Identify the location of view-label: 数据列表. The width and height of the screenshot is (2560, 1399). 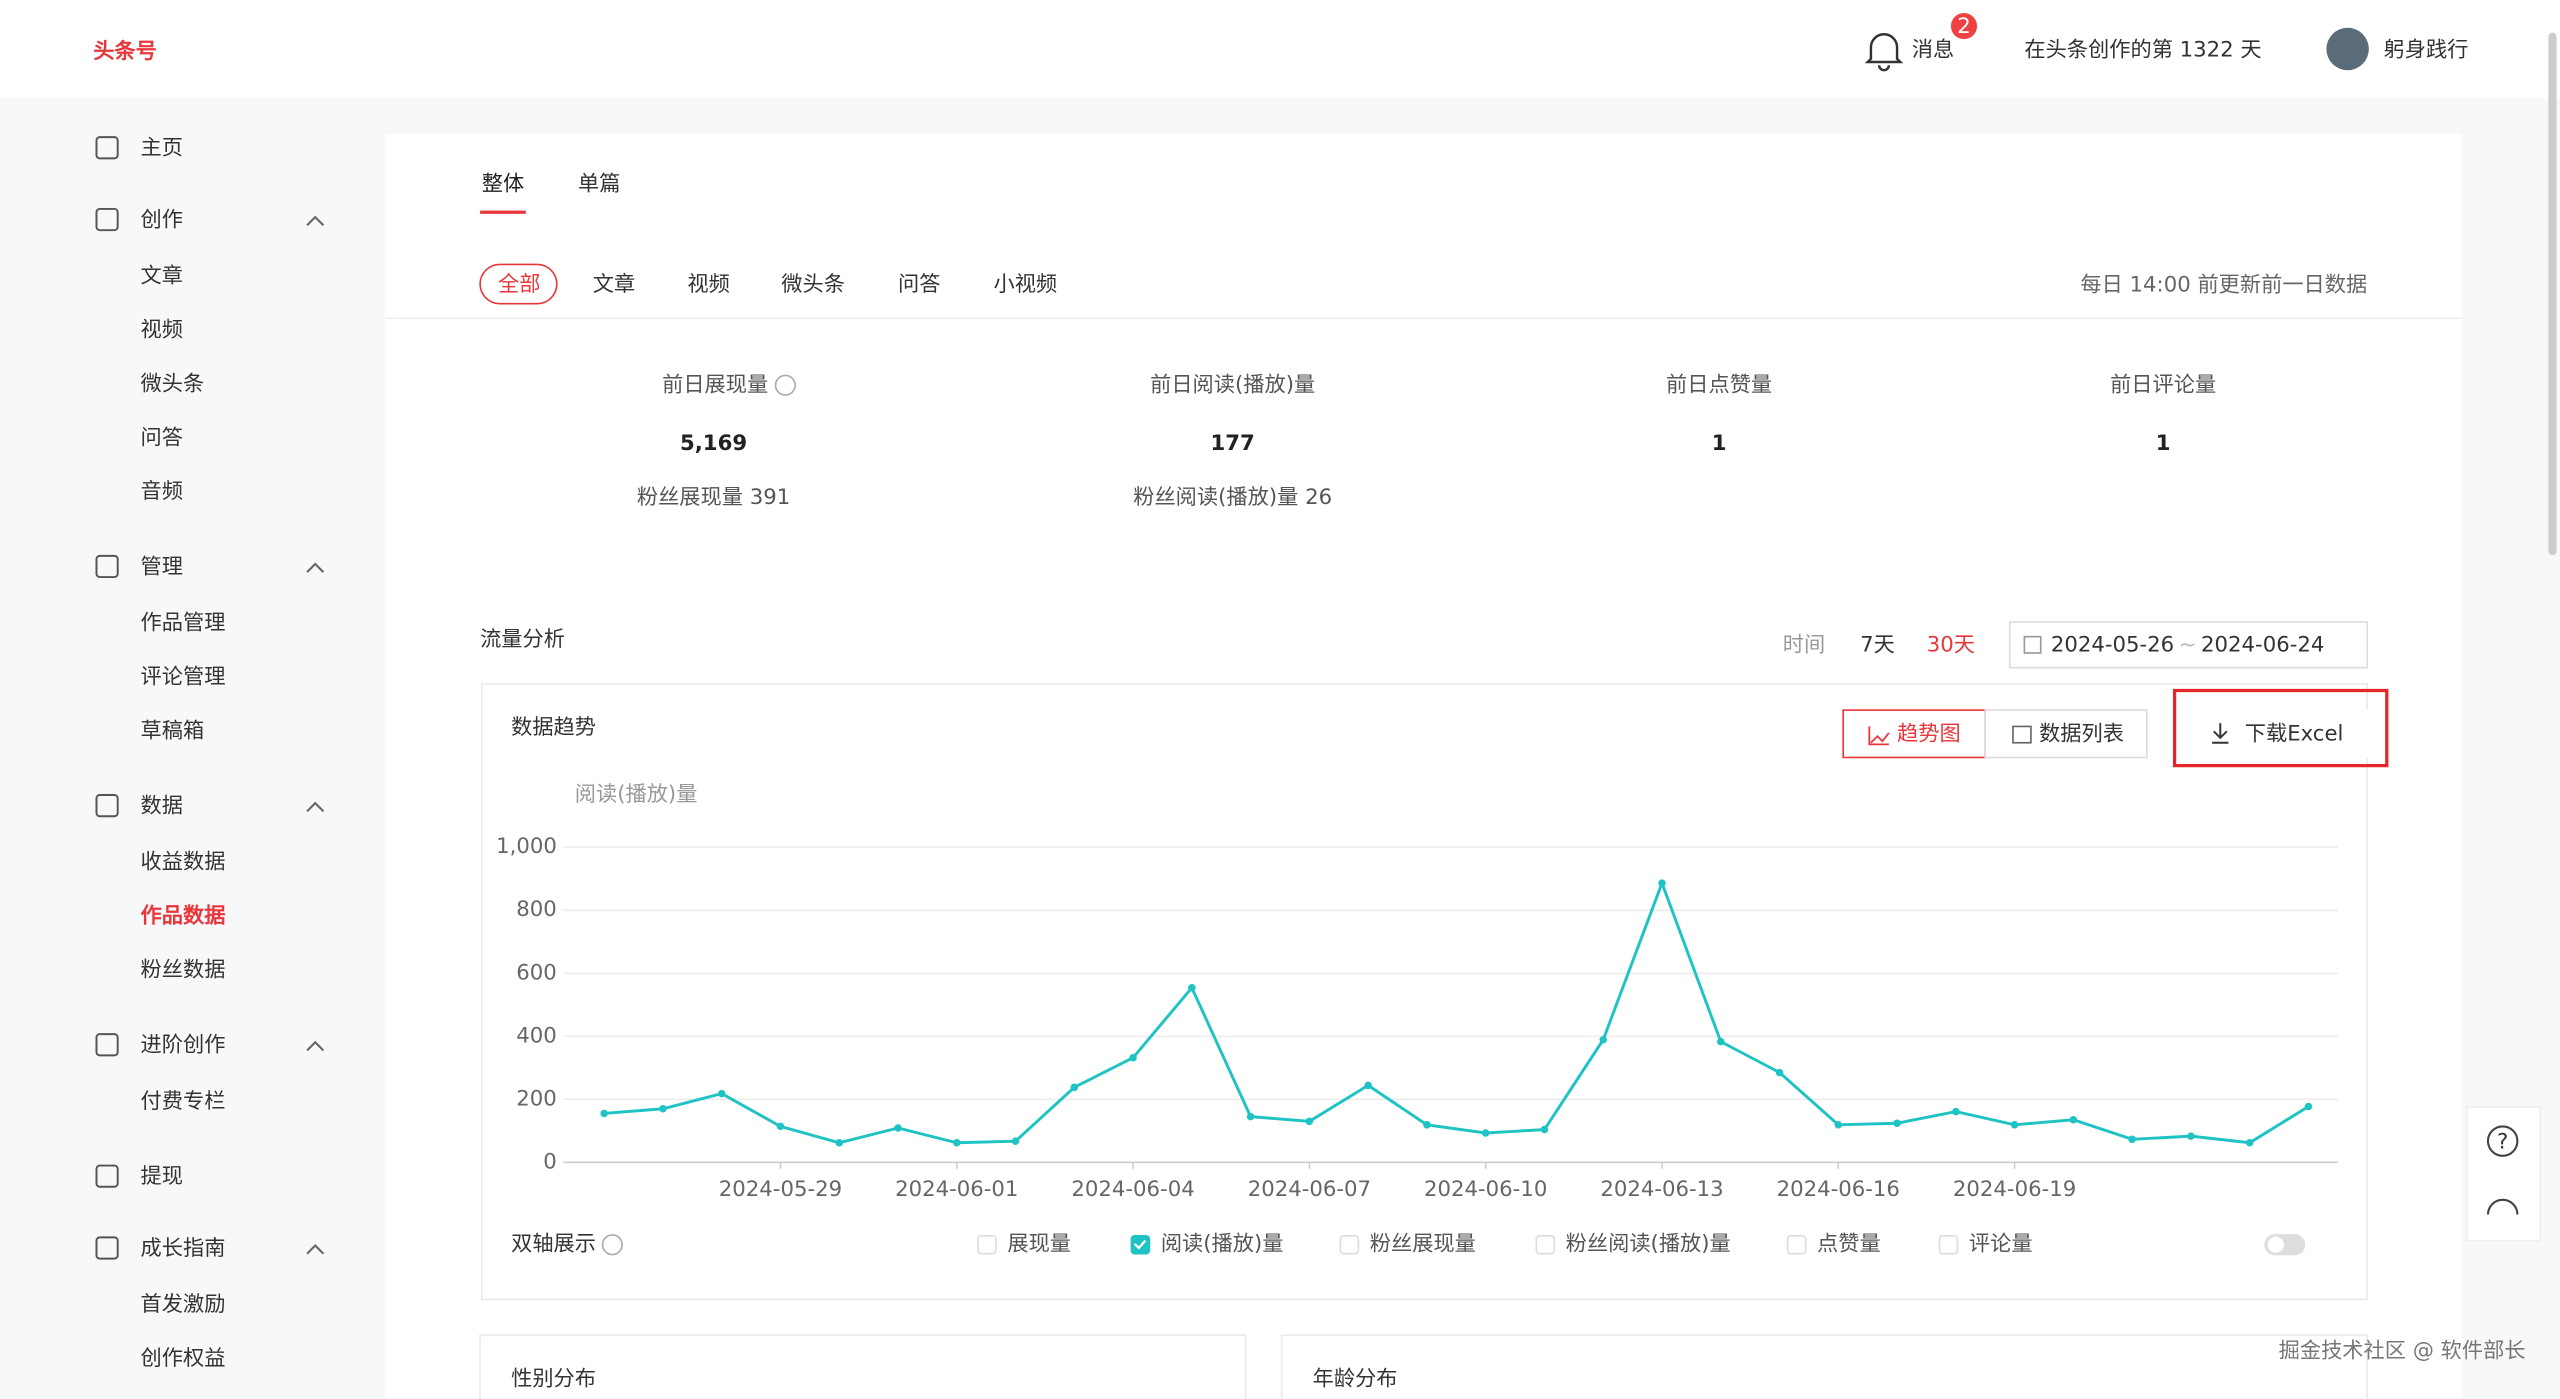
(2081, 734).